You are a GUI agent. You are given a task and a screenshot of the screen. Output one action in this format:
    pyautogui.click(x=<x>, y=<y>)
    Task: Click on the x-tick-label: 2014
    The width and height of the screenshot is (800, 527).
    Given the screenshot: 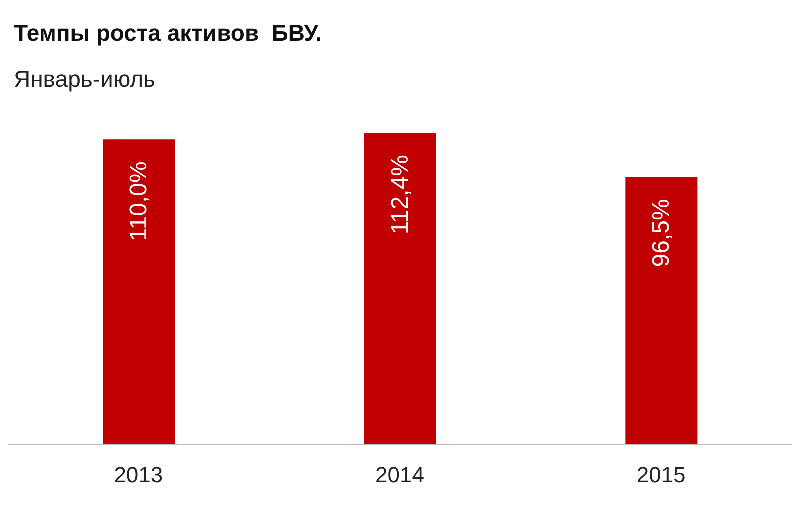 What is the action you would take?
    pyautogui.click(x=400, y=475)
    